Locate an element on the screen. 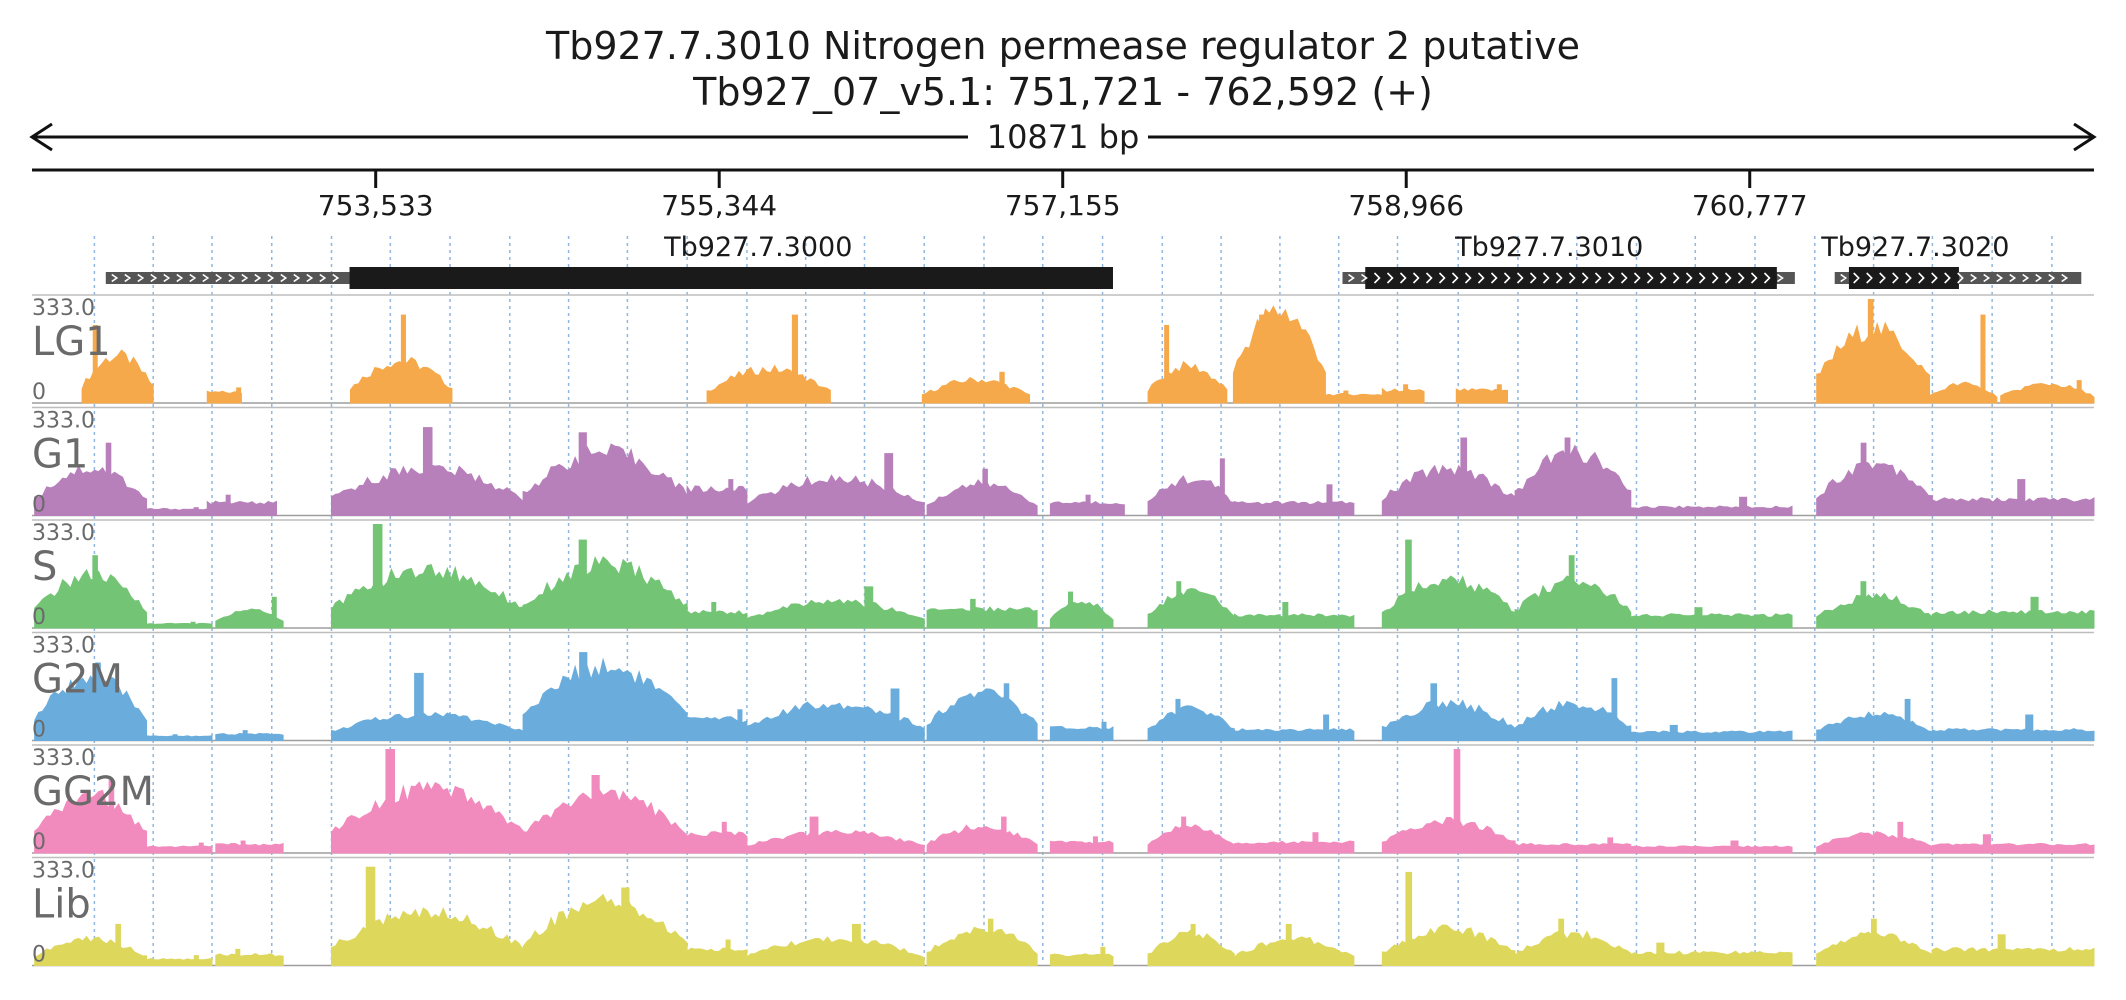 This screenshot has height=1000, width=2126. tick-label: 758,966 is located at coordinates (1406, 205).